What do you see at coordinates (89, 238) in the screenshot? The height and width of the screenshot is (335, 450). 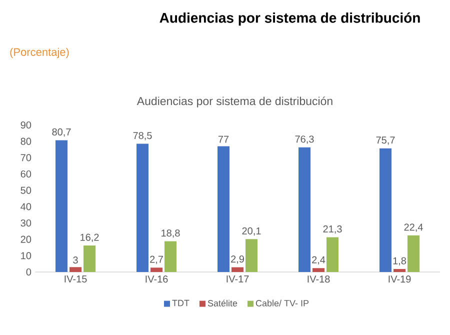 I see `data-label: 16,2` at bounding box center [89, 238].